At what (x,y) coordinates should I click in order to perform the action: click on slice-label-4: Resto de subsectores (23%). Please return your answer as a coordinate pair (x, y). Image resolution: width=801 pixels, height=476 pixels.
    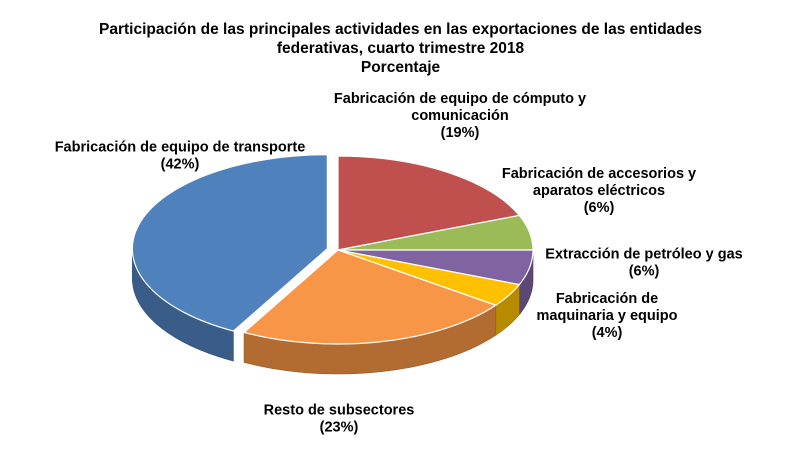
    Looking at the image, I should click on (339, 419).